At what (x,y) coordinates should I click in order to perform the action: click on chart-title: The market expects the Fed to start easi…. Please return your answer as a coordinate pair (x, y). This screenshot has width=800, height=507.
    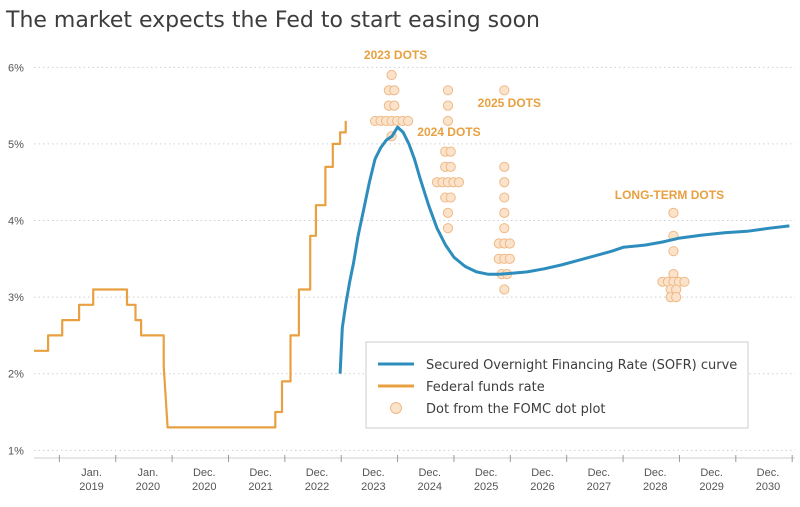
    Looking at the image, I should click on (273, 20).